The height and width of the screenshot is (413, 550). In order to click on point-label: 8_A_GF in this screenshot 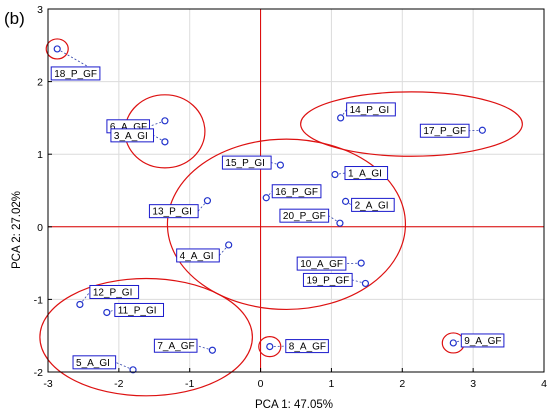, I will do `click(307, 347)`.